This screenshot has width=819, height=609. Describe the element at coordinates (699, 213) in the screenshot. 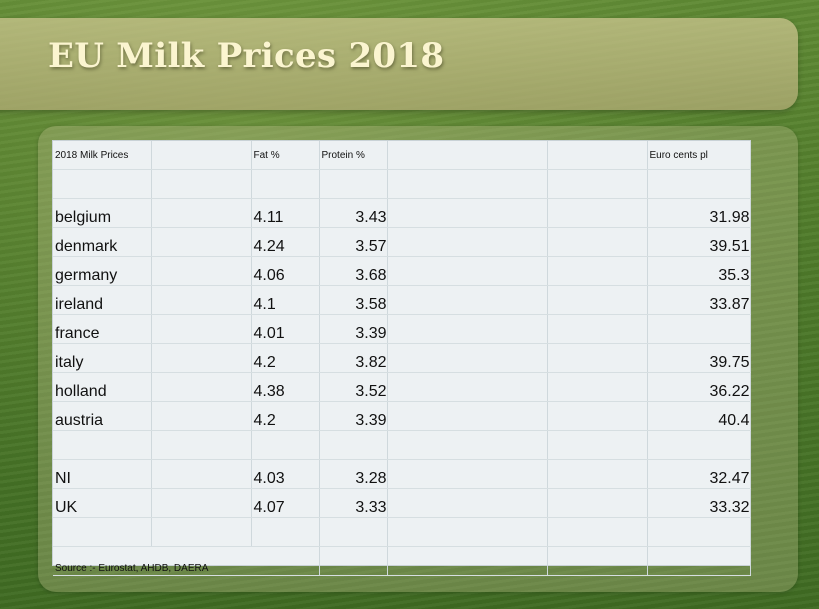

I see `price-cell: 31.98` at that location.